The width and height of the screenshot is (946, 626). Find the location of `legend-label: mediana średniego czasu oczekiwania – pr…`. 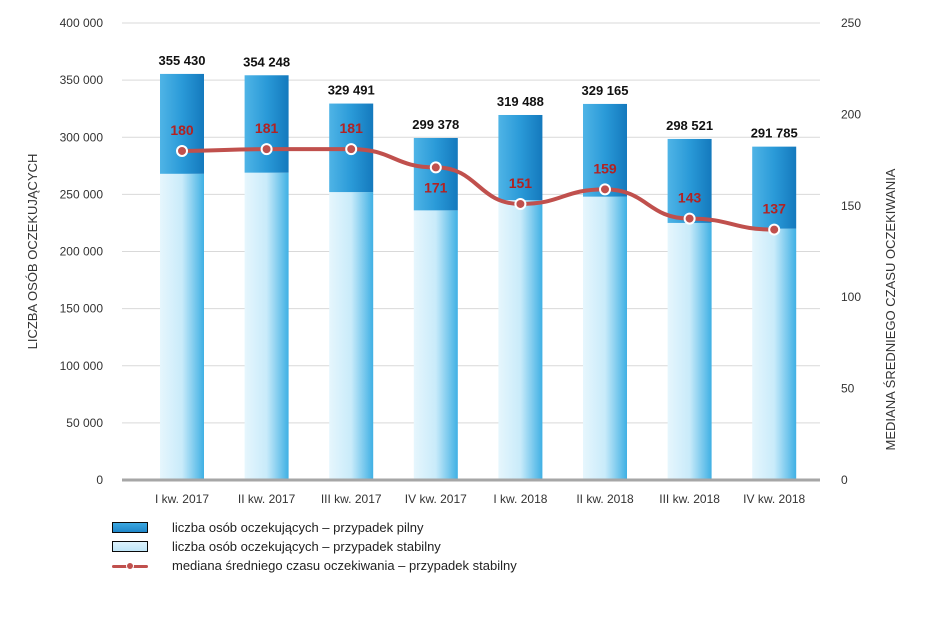

legend-label: mediana średniego czasu oczekiwania – pr… is located at coordinates (344, 565).